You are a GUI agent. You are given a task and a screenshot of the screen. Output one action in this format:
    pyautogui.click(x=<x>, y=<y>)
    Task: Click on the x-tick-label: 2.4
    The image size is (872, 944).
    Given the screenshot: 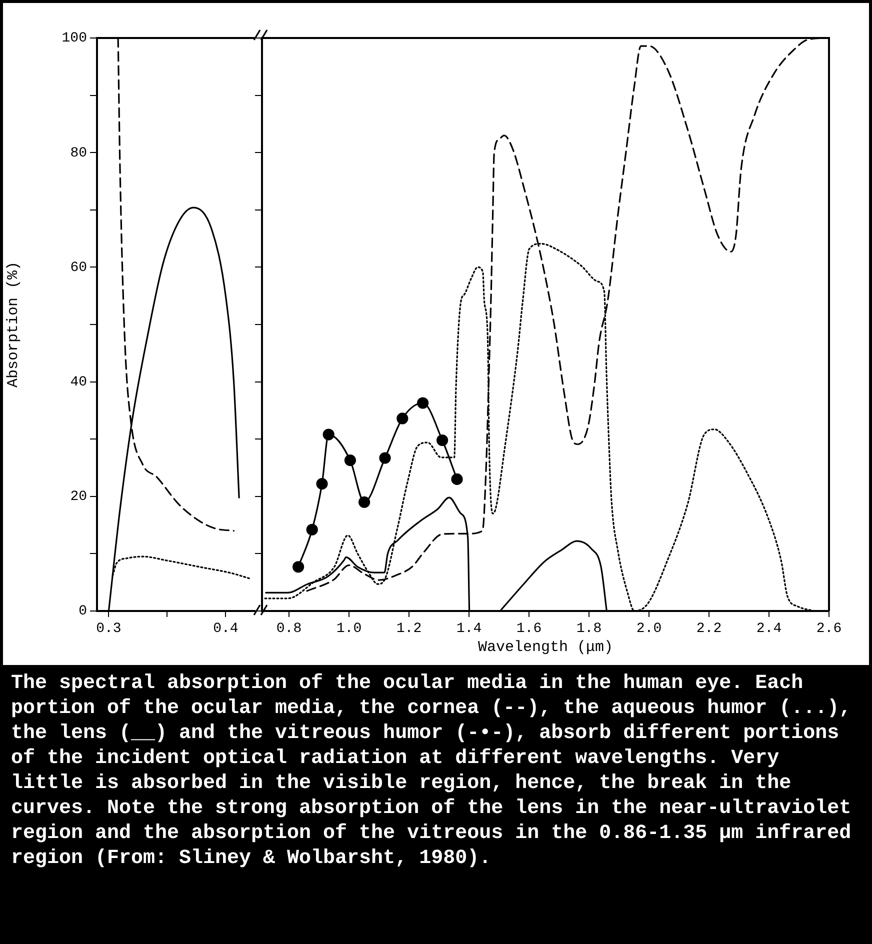 What is the action you would take?
    pyautogui.click(x=769, y=629)
    